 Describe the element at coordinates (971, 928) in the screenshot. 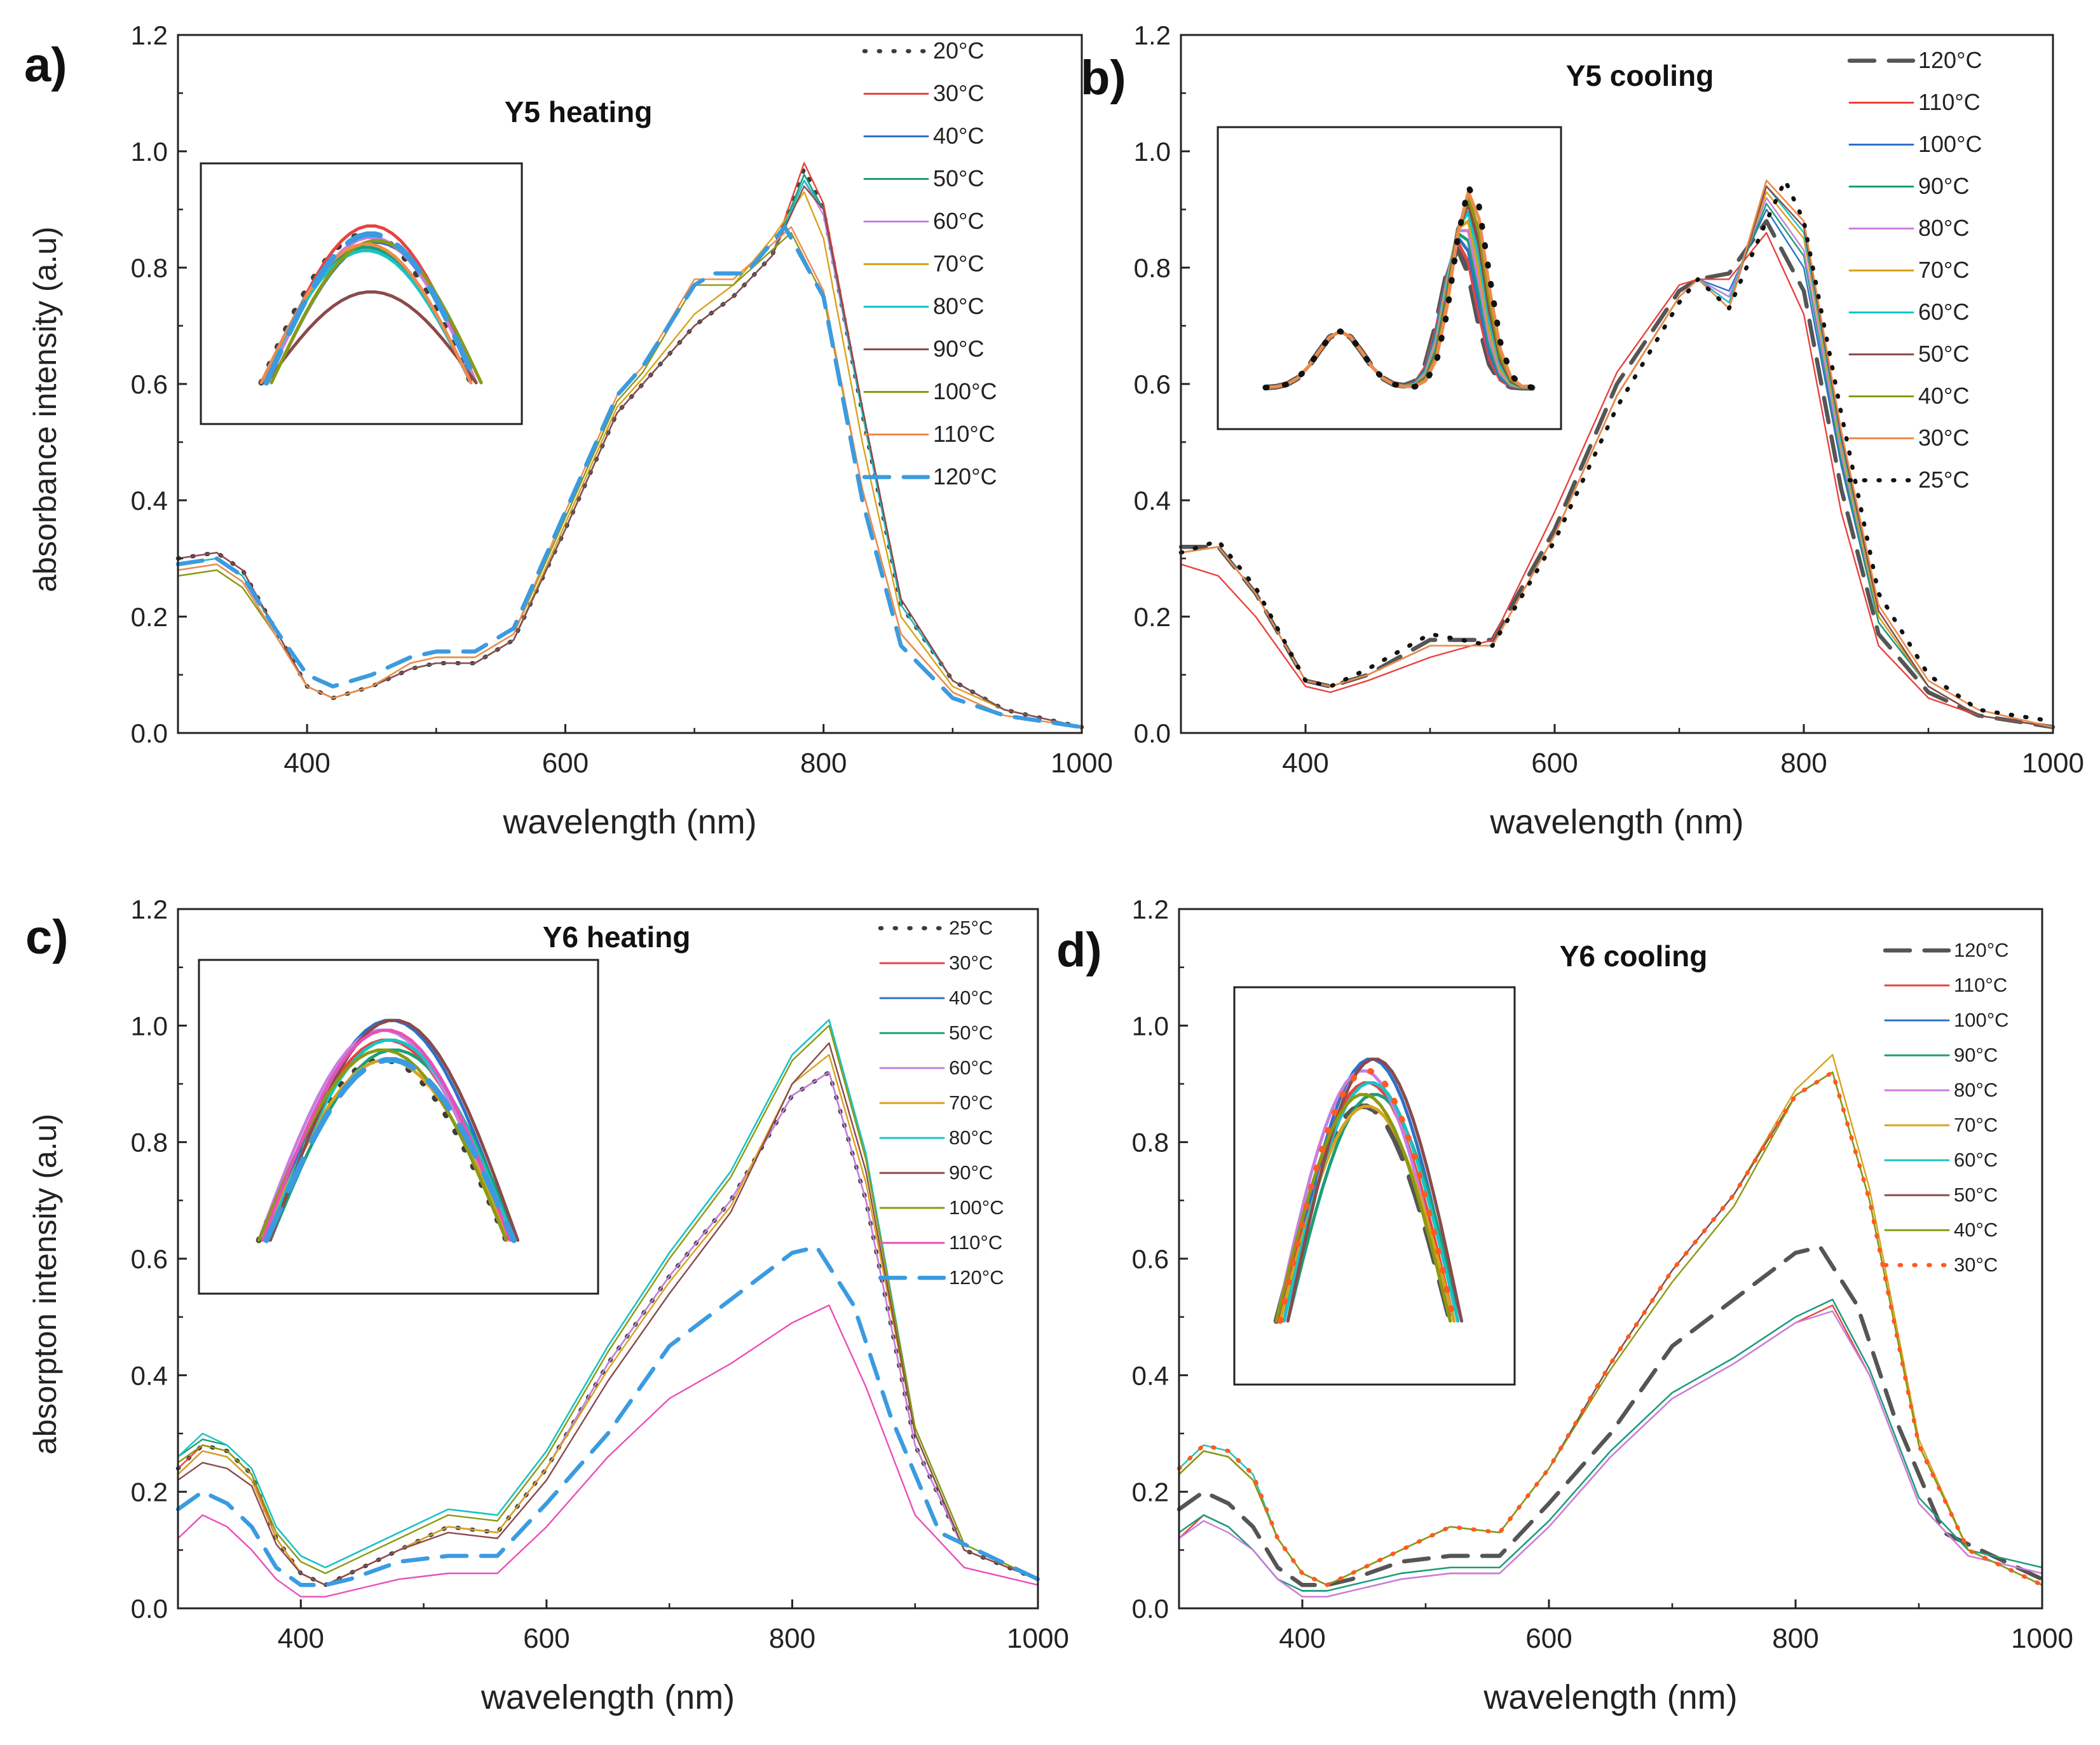

I see `legend-label: 25°C` at that location.